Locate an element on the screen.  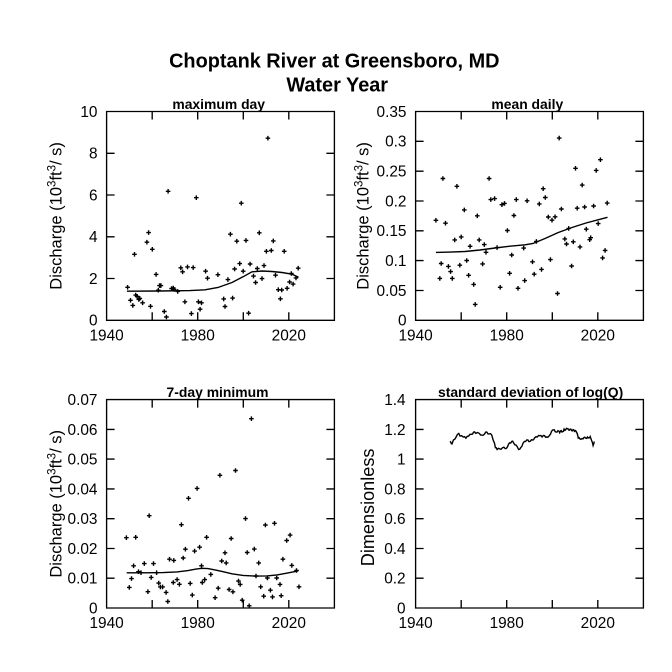
svg-text: 6 is located at coordinates (93, 195).